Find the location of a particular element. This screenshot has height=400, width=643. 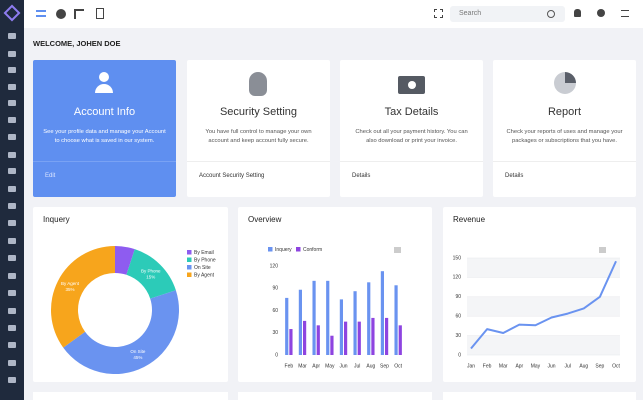

card-link: Account Security Setting is located at coordinates (232, 176).